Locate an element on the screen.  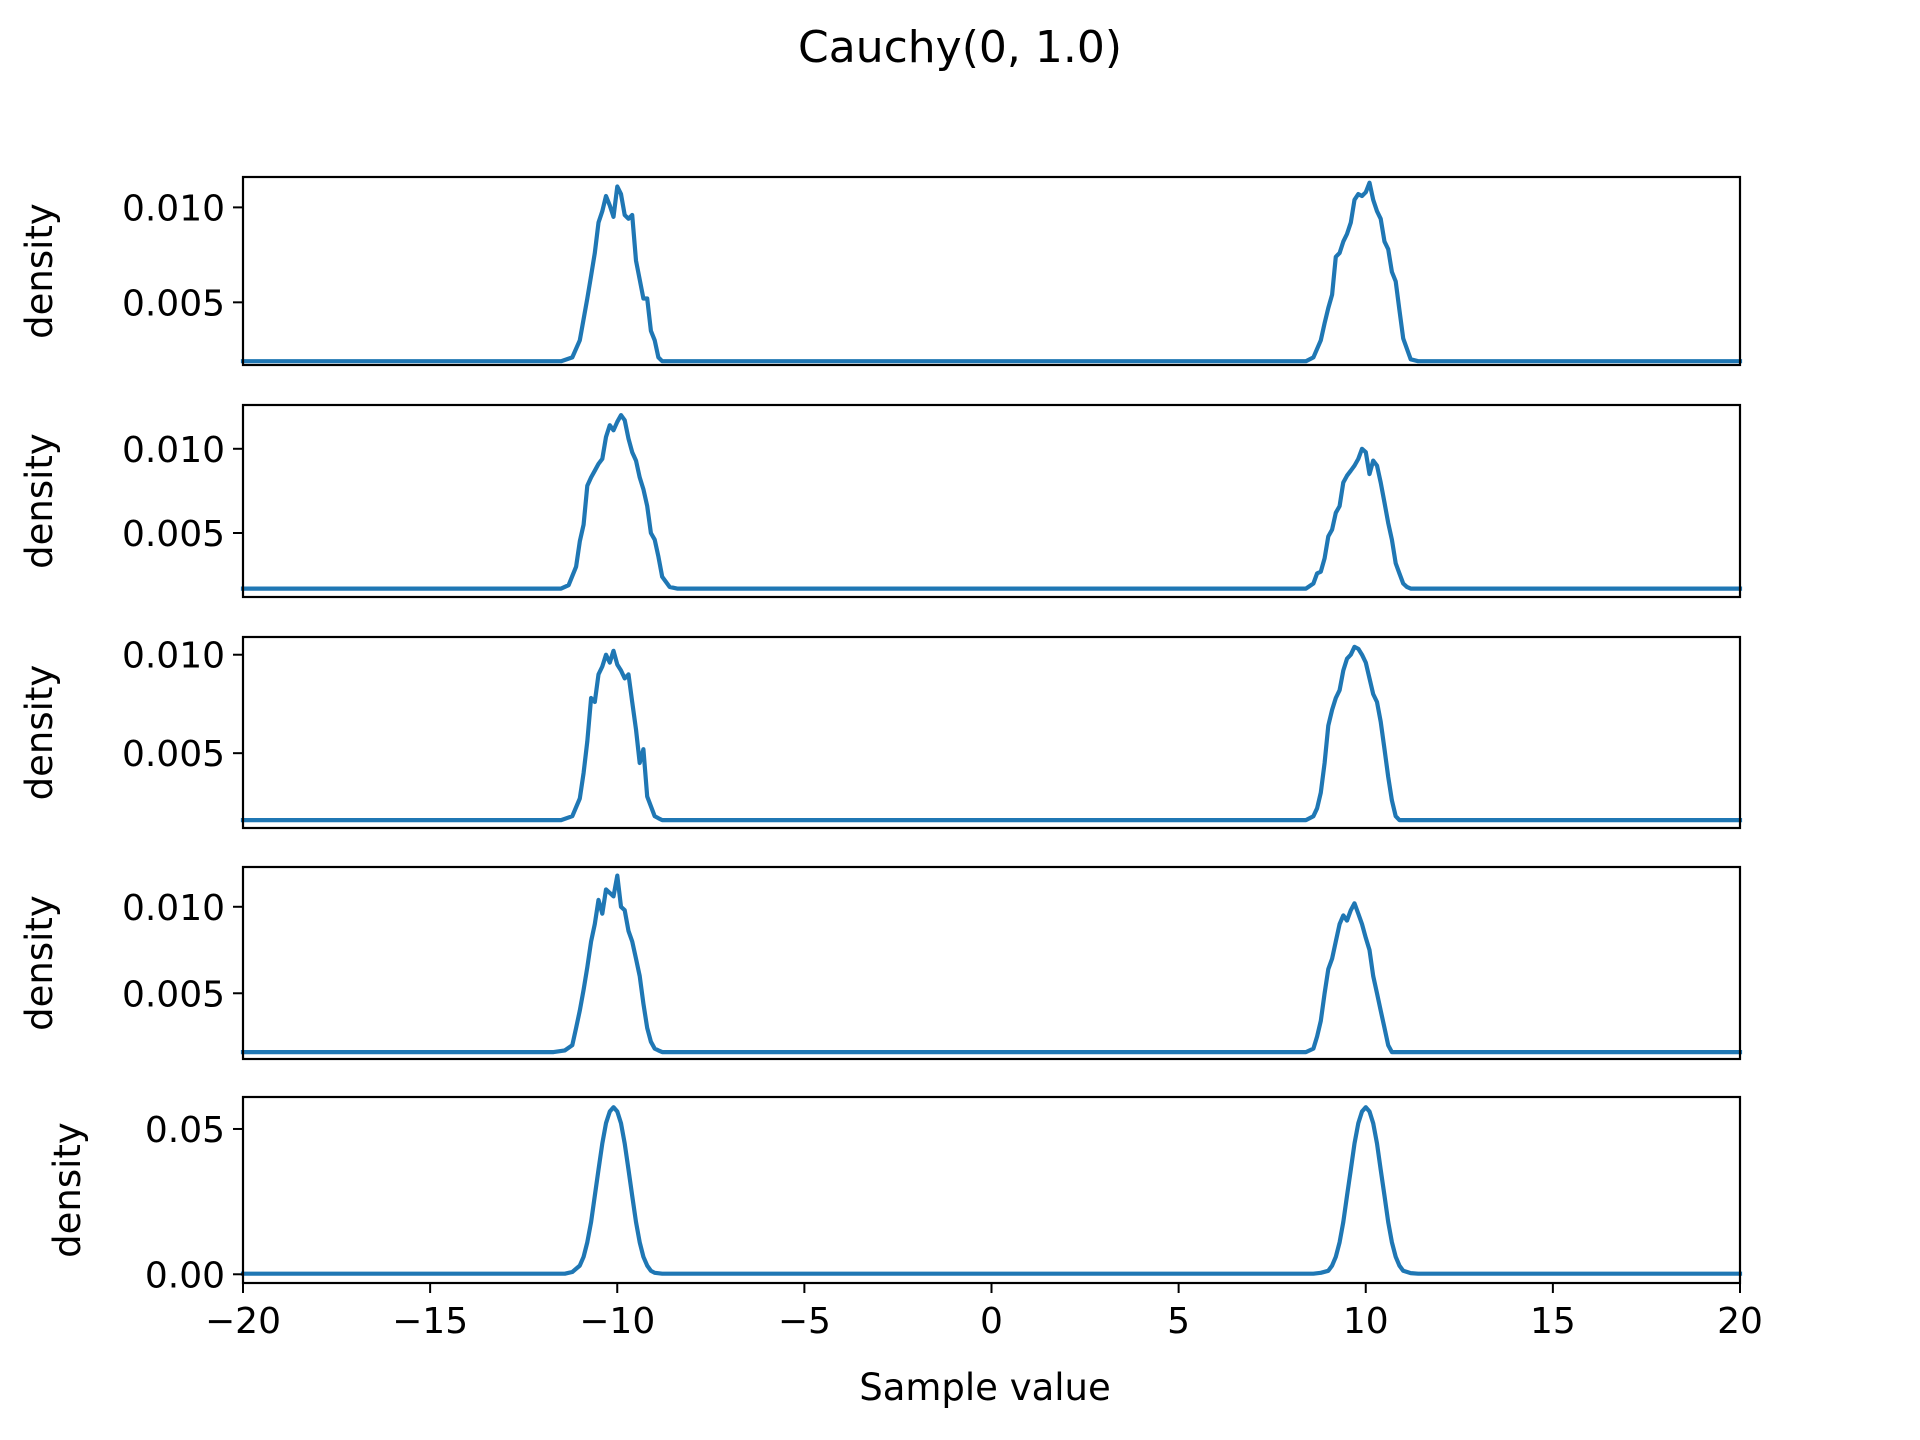
chart-panel-4: 0.005 0.010 density is located at coordinates (880, 963).